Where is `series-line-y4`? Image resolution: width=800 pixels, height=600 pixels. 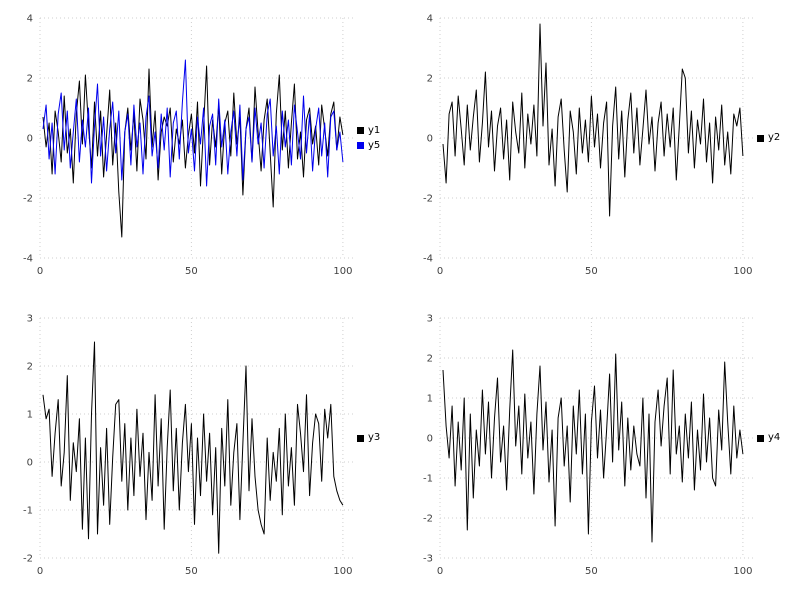 series-line-y4 is located at coordinates (593, 446).